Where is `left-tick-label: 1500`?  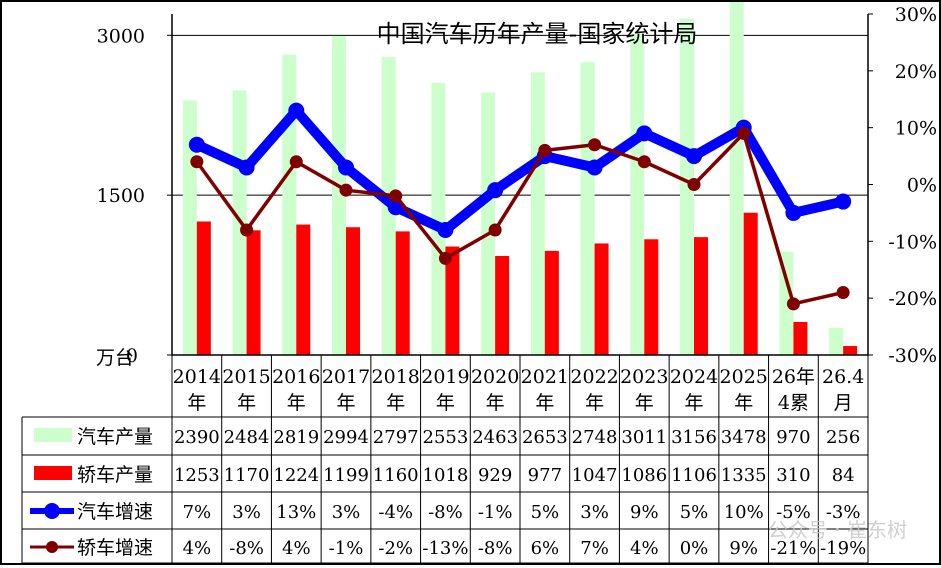 left-tick-label: 1500 is located at coordinates (121, 196).